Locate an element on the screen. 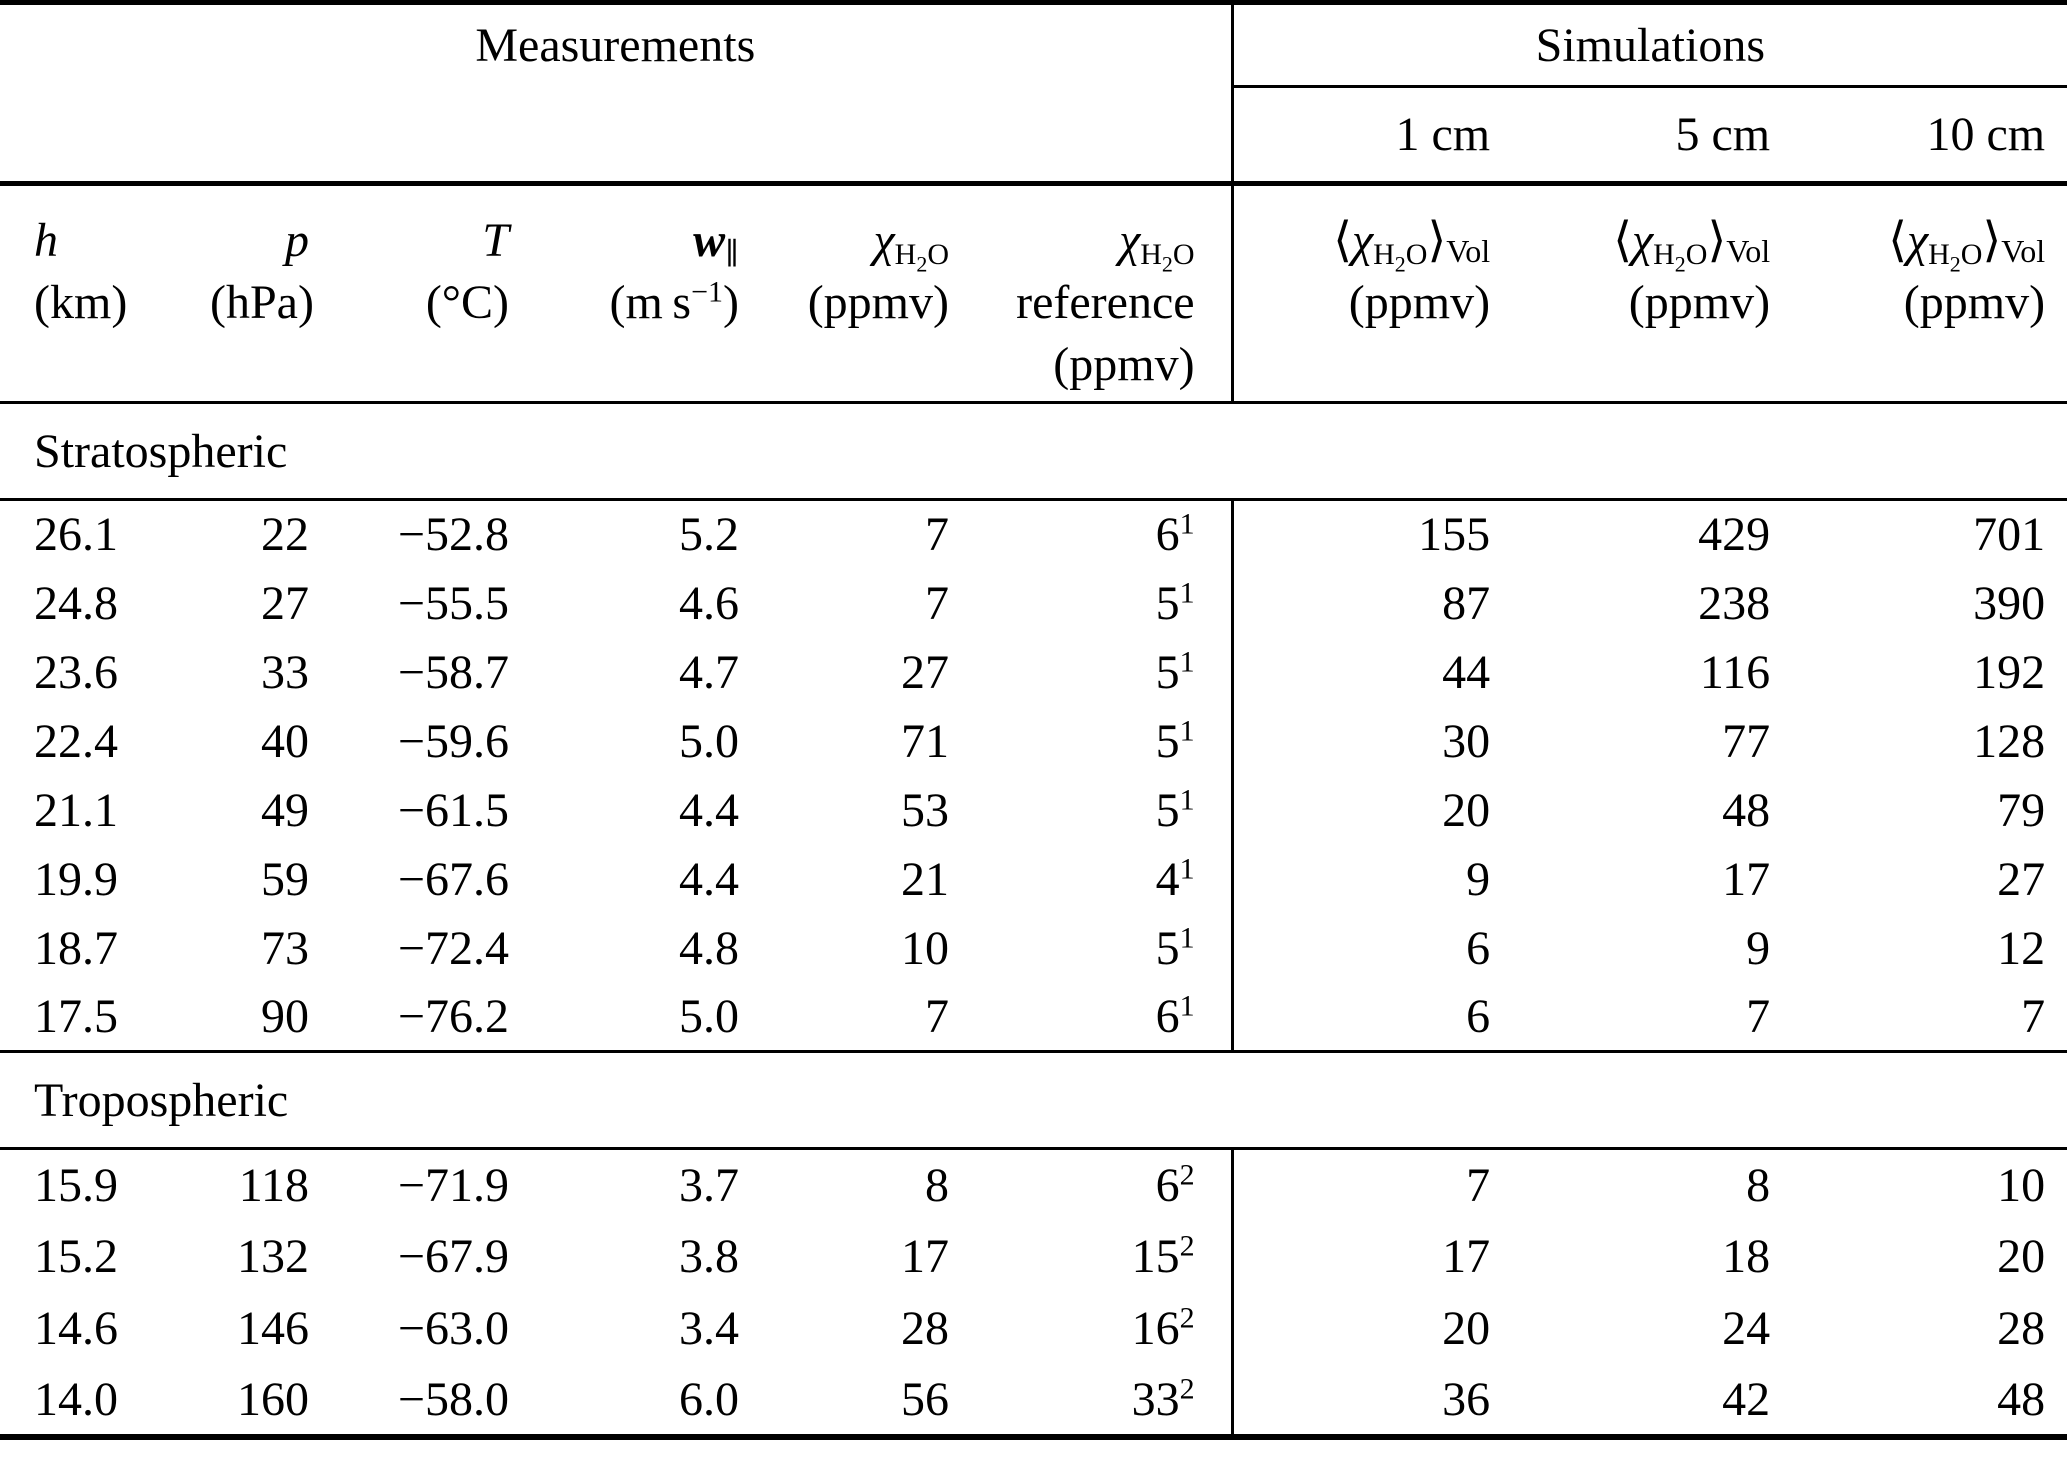 This screenshot has height=1460, width=2067. table-row: 18.7 73 −72.4 4.8 10 51 6 9 12 is located at coordinates (1033, 948).